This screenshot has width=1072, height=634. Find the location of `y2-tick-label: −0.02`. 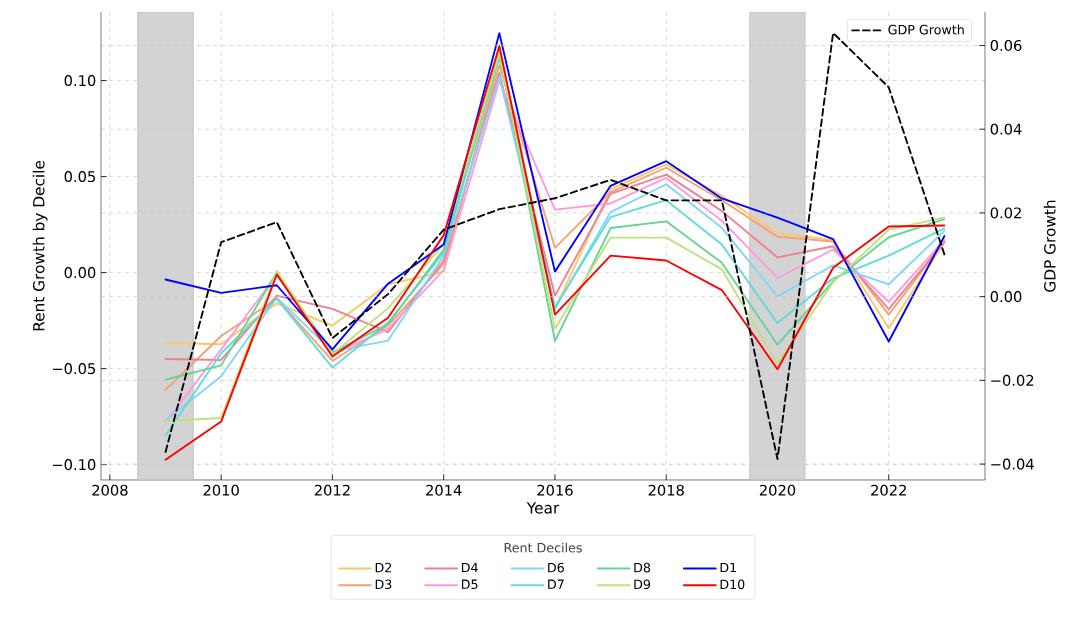

y2-tick-label: −0.02 is located at coordinates (1012, 380).